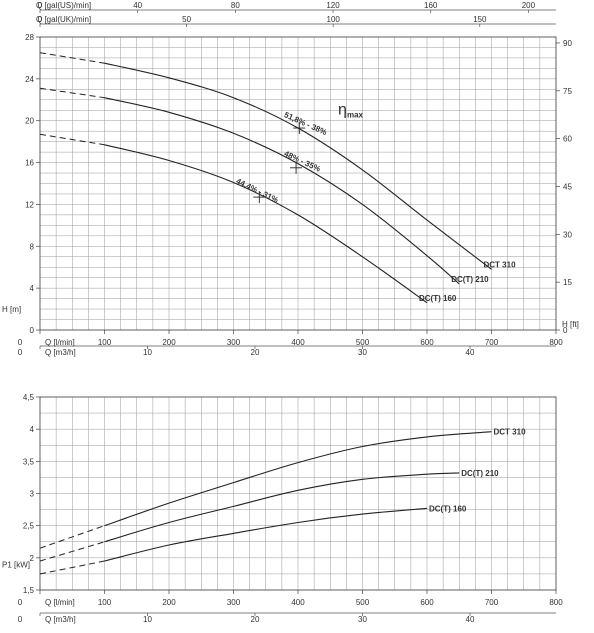 The width and height of the screenshot is (594, 633). Describe the element at coordinates (567, 91) in the screenshot. I see `y2-tick-label: 75` at that location.